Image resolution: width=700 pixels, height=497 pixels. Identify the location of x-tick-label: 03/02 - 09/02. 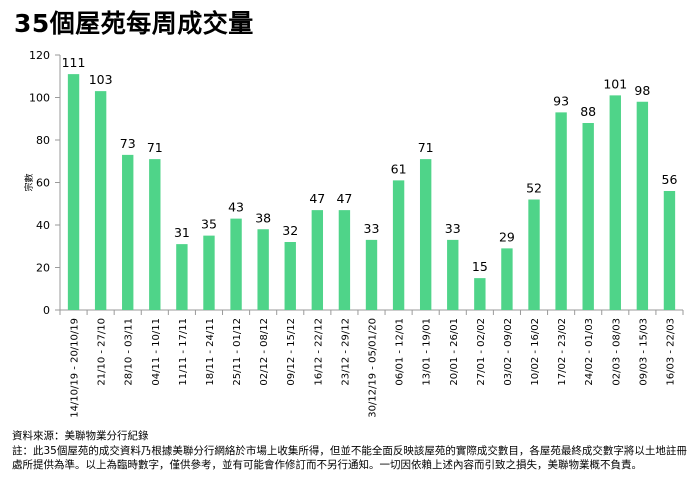
(508, 352).